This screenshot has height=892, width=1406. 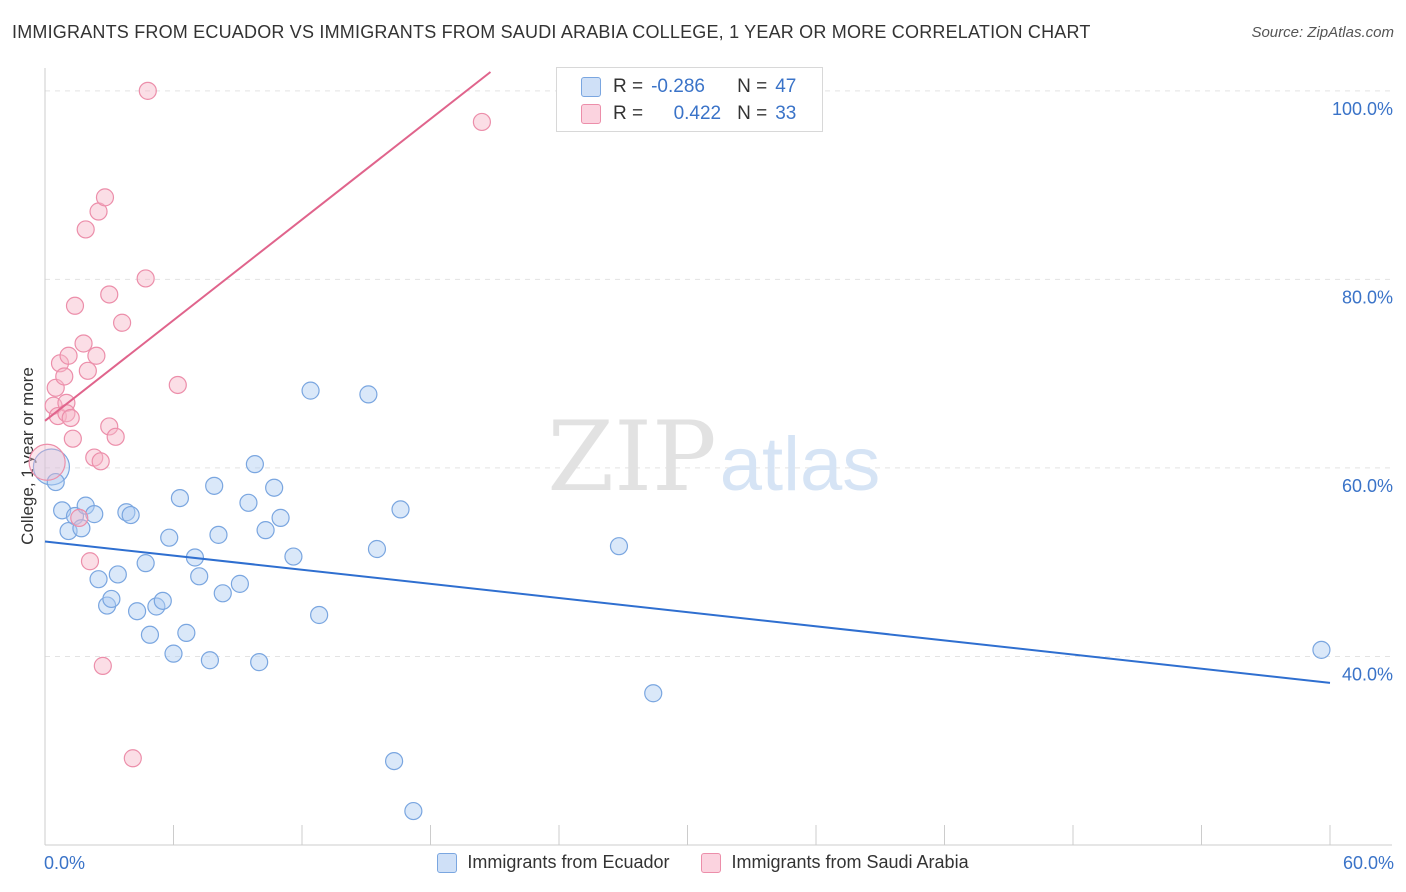 I want to click on y-tick-label: 80.0%, so click(x=1367, y=297).